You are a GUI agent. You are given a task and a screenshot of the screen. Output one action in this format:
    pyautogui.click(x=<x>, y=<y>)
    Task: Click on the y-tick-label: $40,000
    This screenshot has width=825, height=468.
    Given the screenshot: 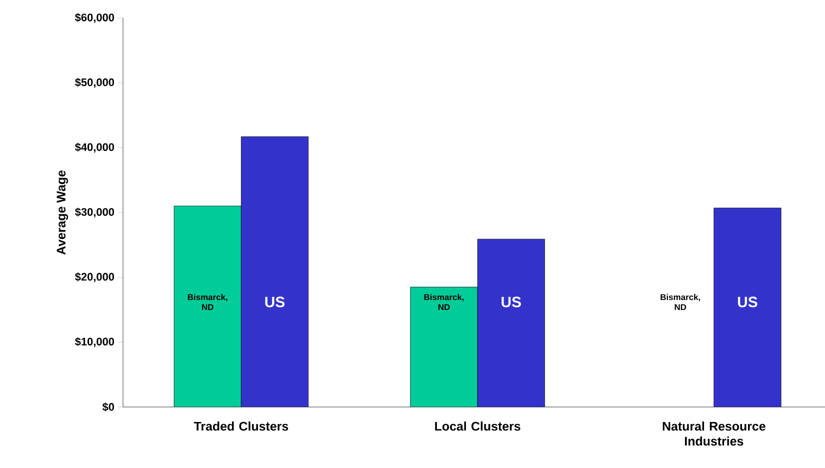 What is the action you would take?
    pyautogui.click(x=94, y=147)
    